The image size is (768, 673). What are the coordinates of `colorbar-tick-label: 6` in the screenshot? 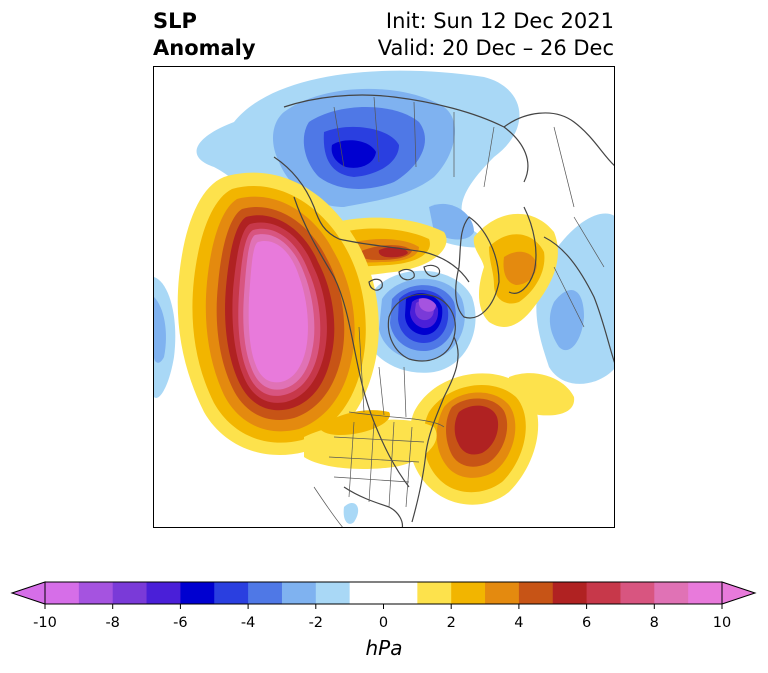 It's located at (586, 623).